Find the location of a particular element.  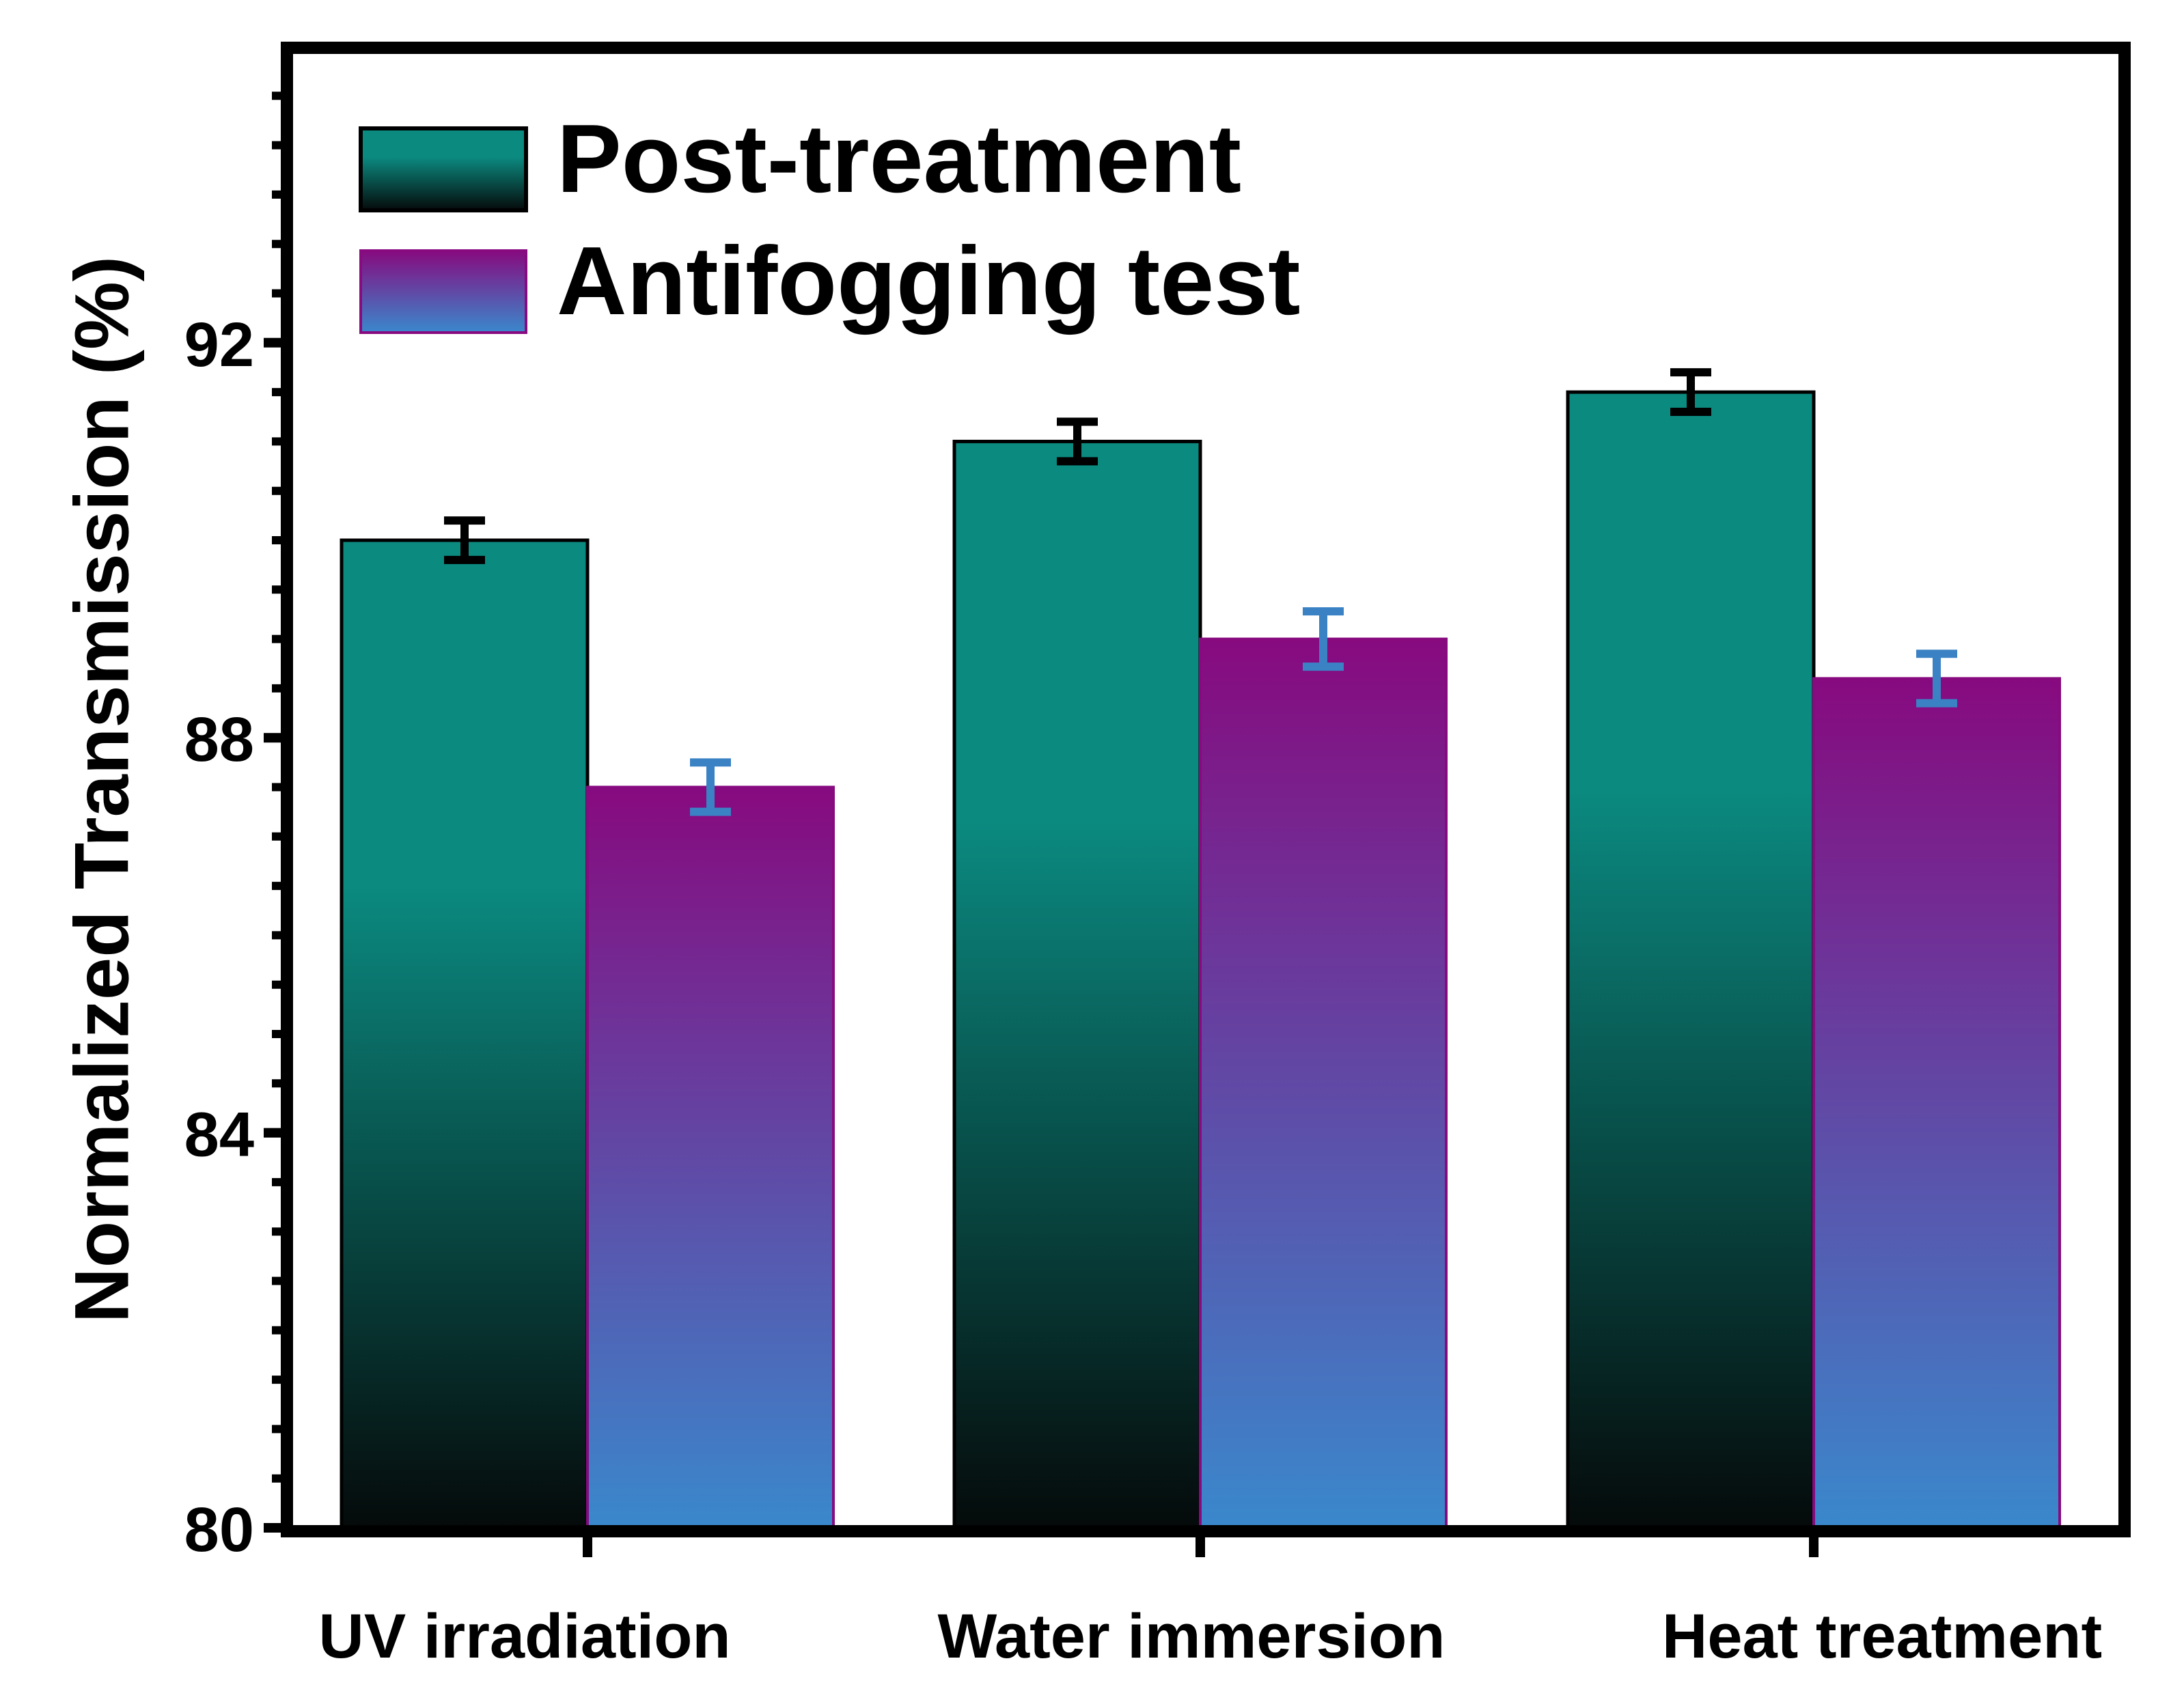

bar-post-treatment-water-immersion is located at coordinates (1077, 984).